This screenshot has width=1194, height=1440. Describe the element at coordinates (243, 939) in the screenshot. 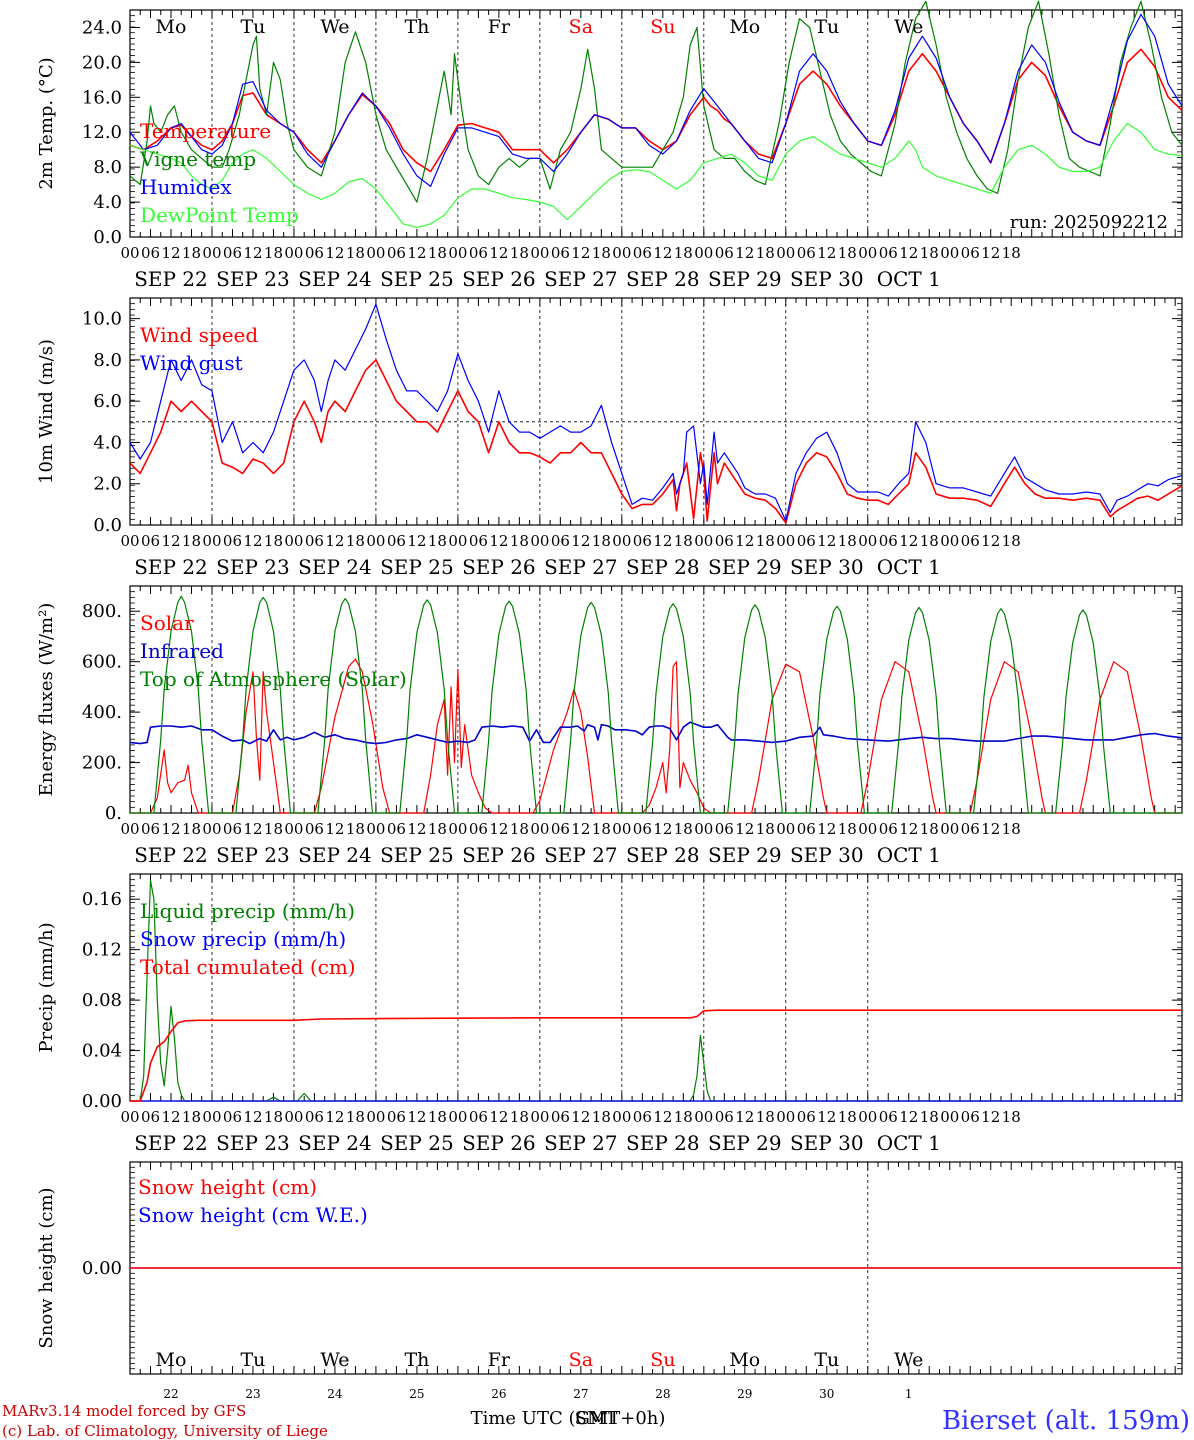

I see `legend-entry: Snow precip (mm/h)` at that location.